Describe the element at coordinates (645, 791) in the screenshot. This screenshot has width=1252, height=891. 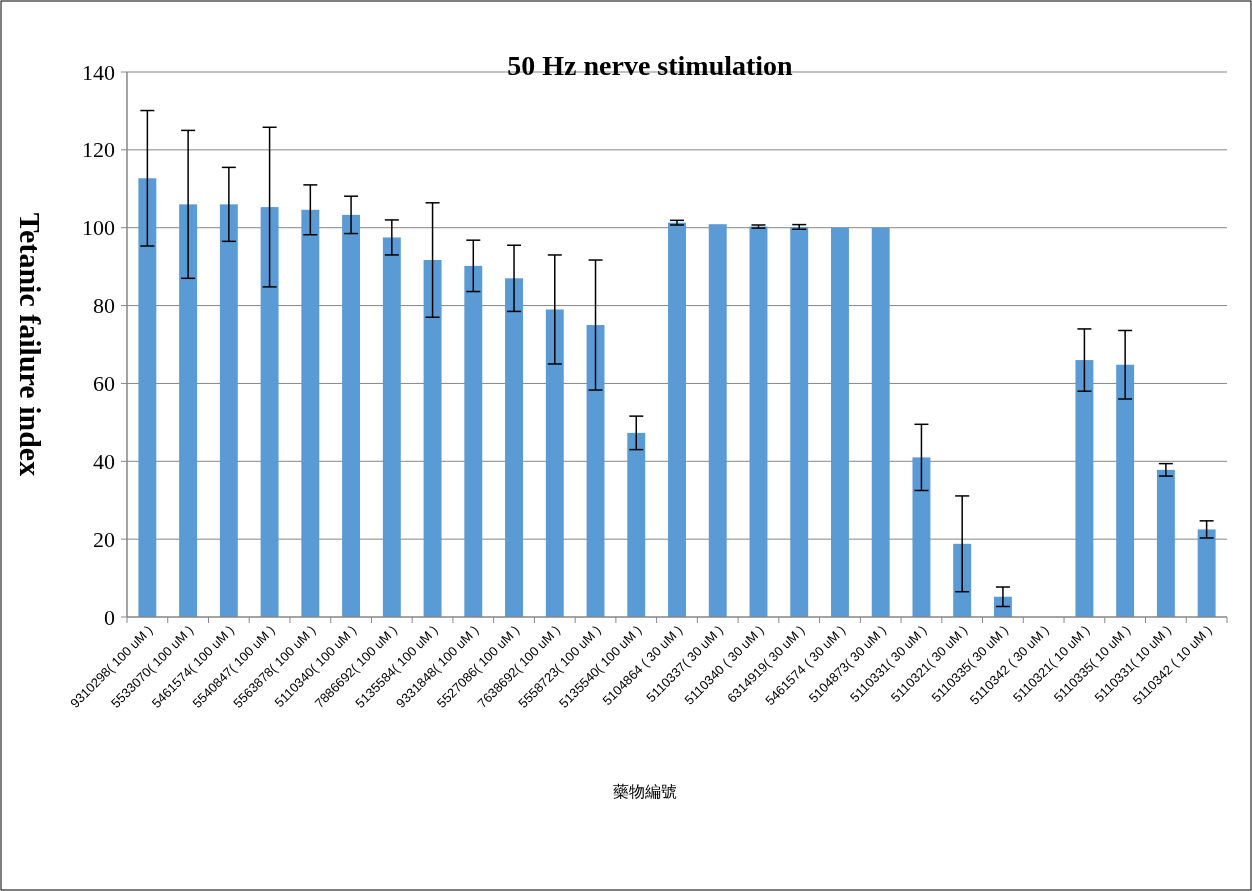
I see `x-axis-title: 藥物編號` at that location.